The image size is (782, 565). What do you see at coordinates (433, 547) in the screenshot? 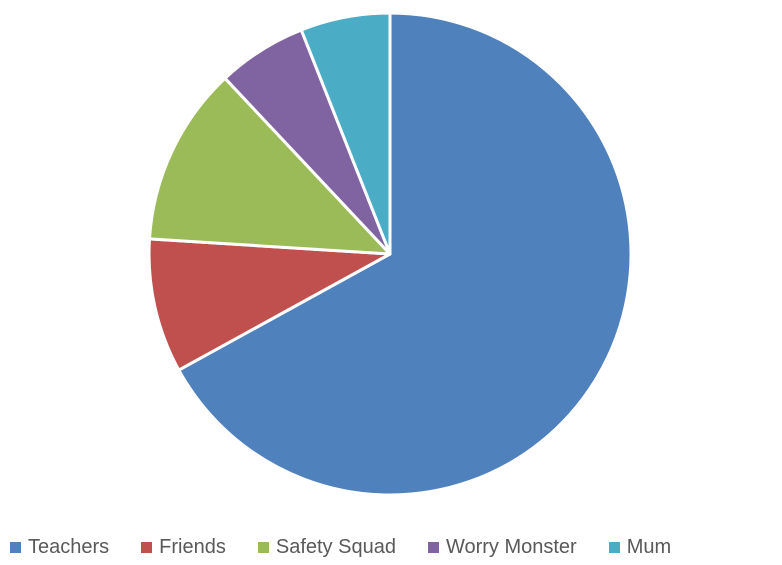
I see `legend-swatch-worry-monster` at bounding box center [433, 547].